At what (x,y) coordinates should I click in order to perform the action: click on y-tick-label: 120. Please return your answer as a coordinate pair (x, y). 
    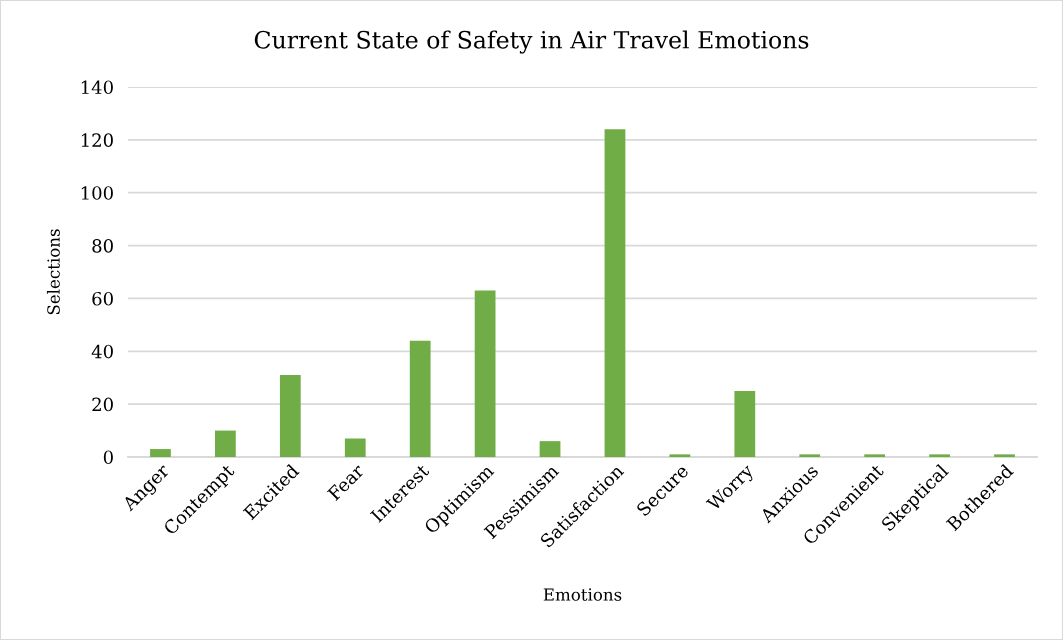
    Looking at the image, I should click on (97, 140).